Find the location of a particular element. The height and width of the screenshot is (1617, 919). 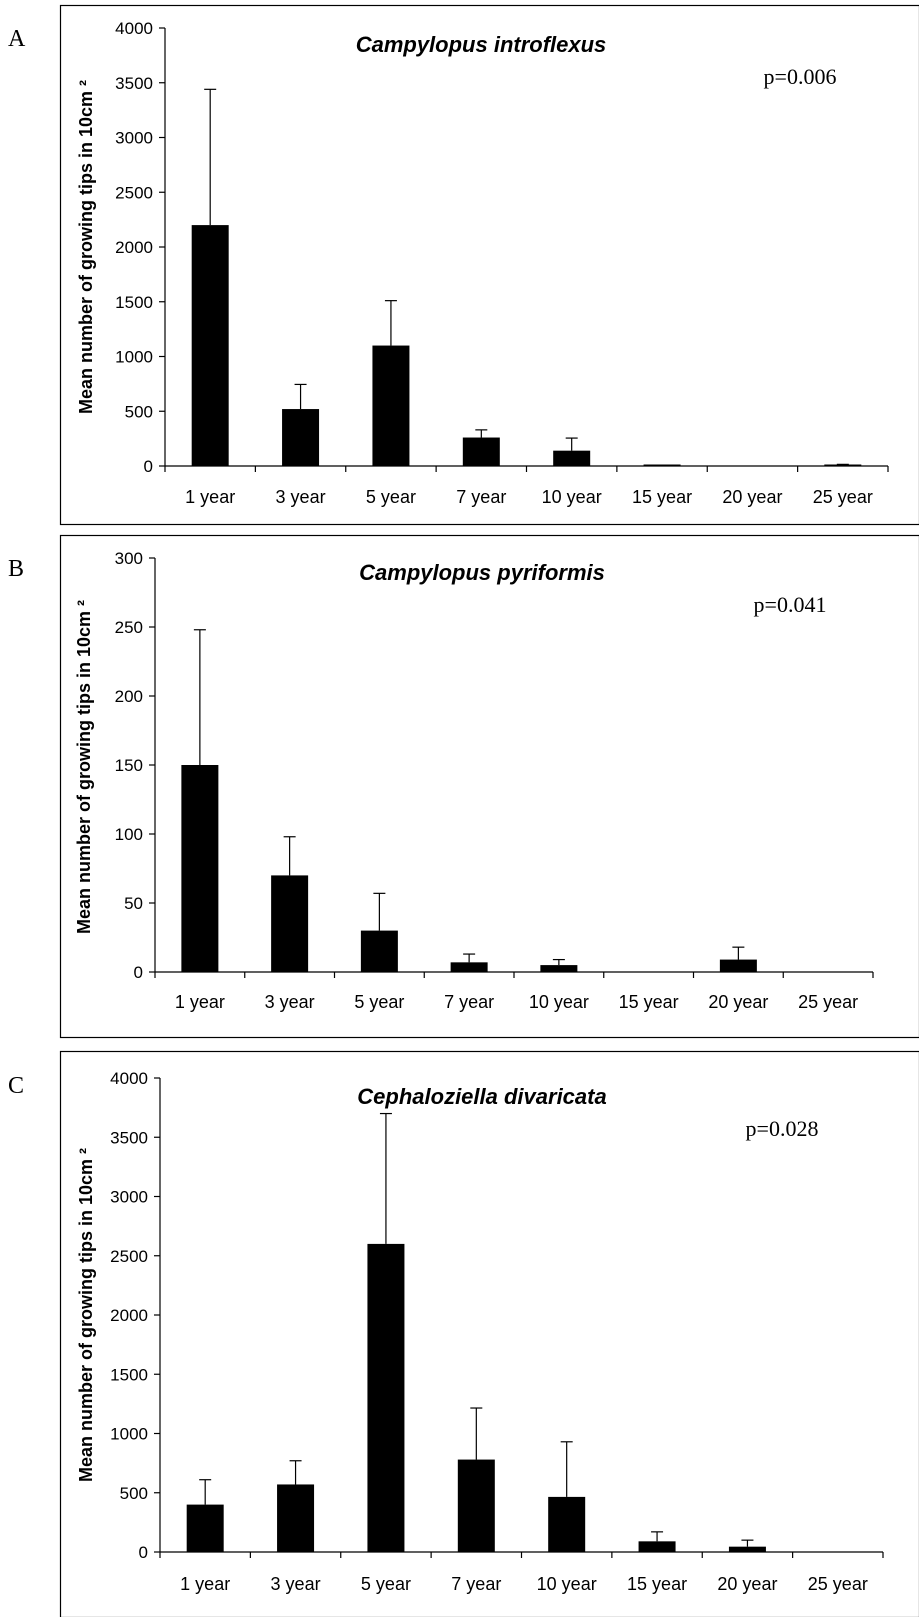

p-value-annotation: p=0.006 is located at coordinates (800, 76).